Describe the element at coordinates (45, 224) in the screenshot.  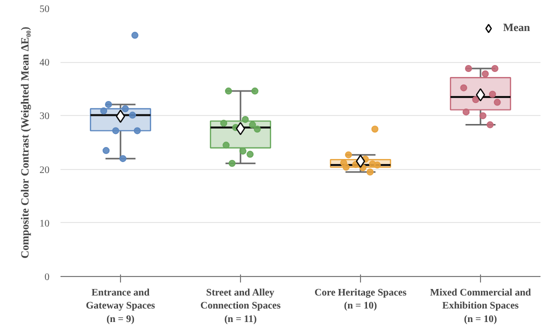
I see `y-tick-label: 10` at that location.